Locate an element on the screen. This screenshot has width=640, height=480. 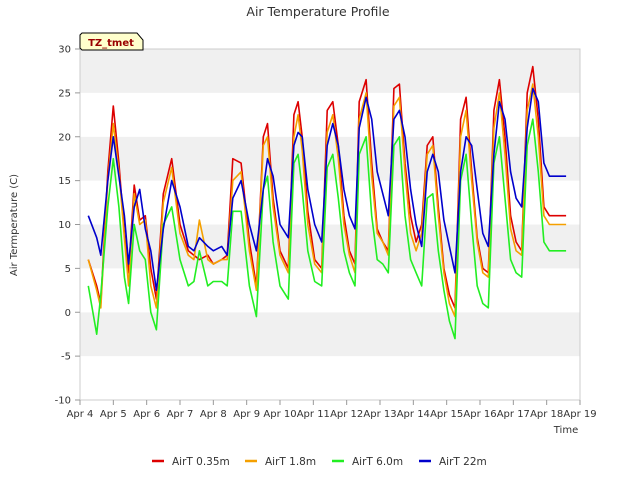
x-tick-label: Apr 14 is located at coordinates (413, 414).